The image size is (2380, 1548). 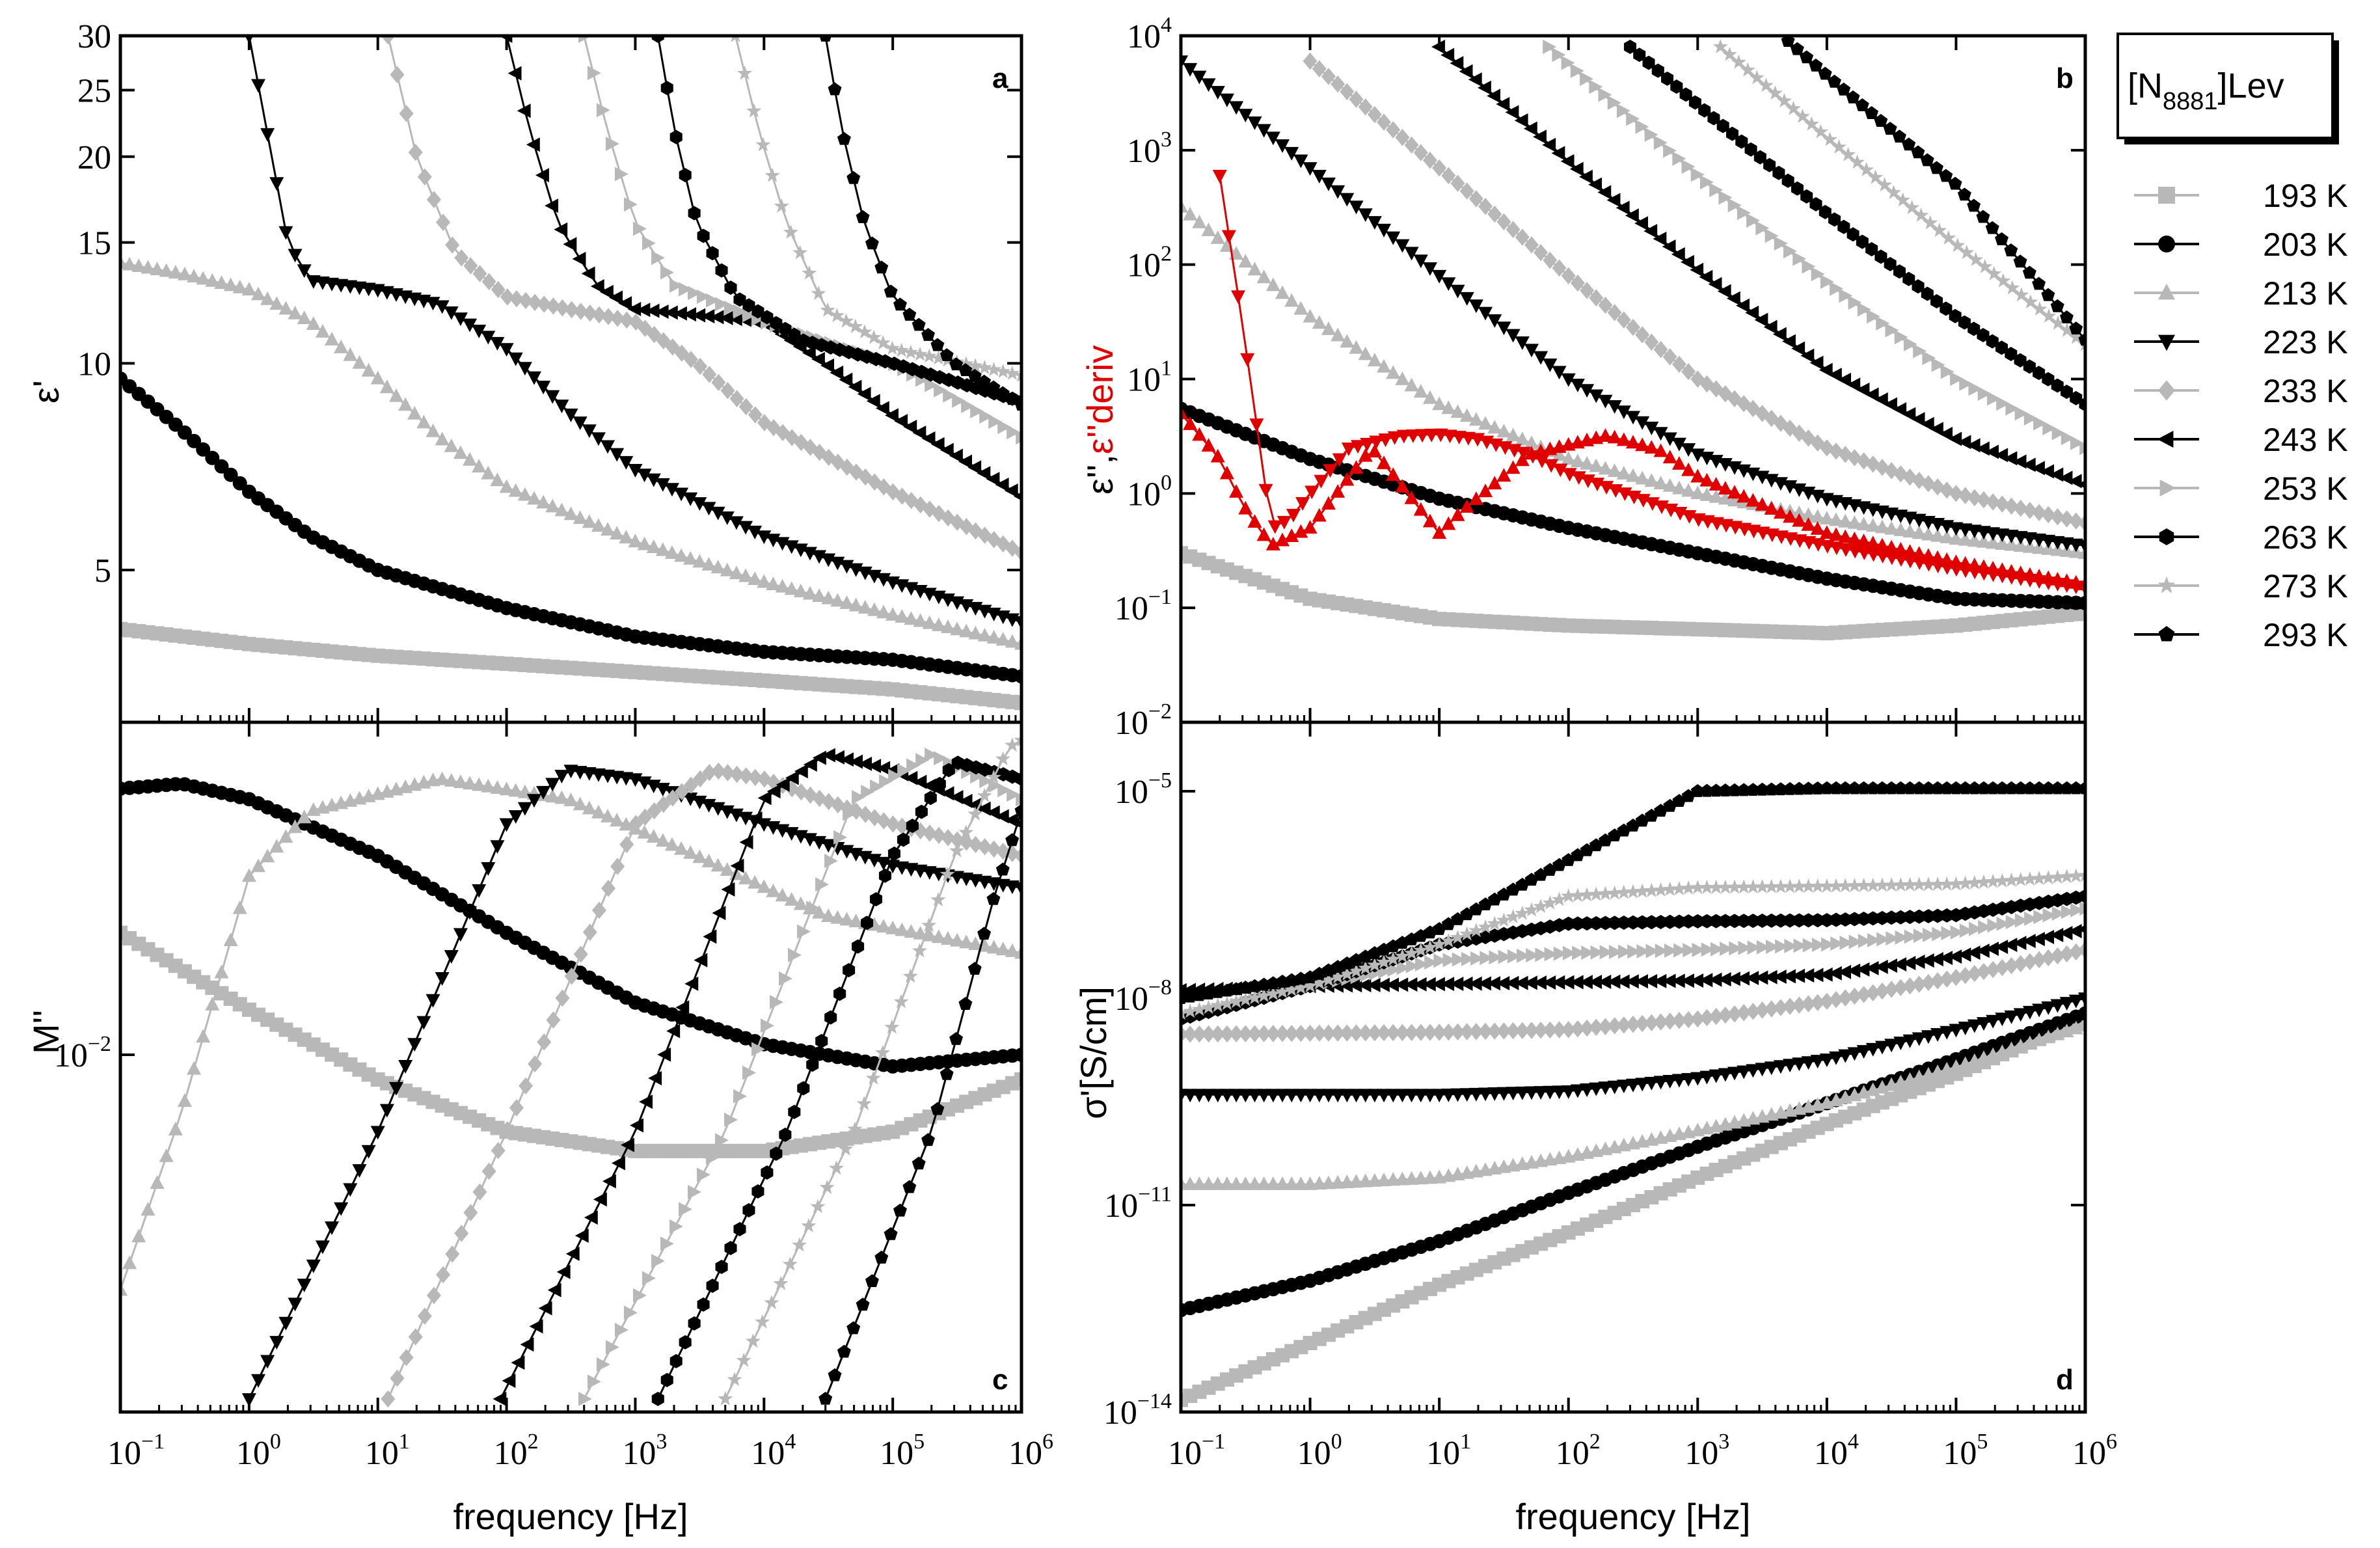 I want to click on panel-d-series-243-k, so click(x=1633, y=961).